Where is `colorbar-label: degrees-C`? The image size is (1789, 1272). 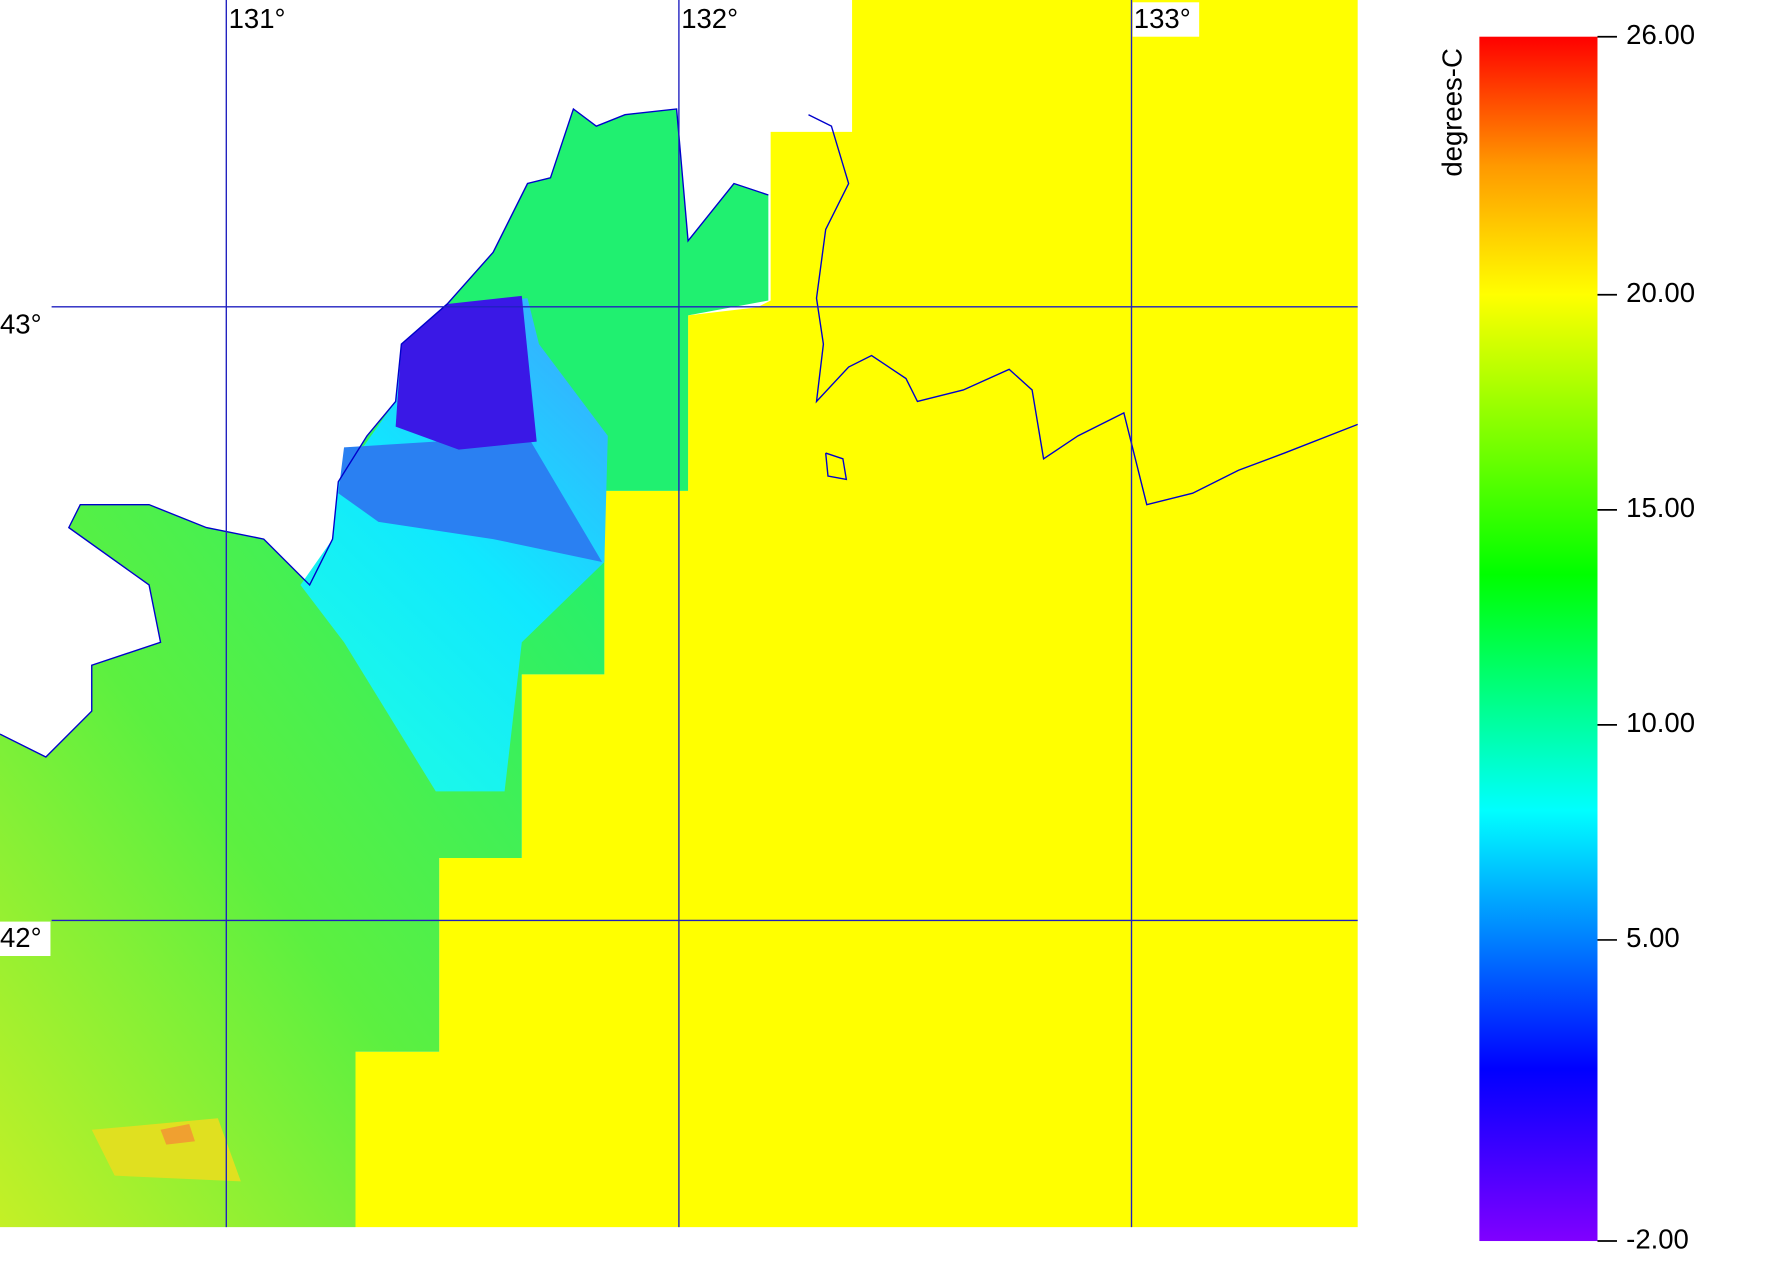 colorbar-label: degrees-C is located at coordinates (1451, 112).